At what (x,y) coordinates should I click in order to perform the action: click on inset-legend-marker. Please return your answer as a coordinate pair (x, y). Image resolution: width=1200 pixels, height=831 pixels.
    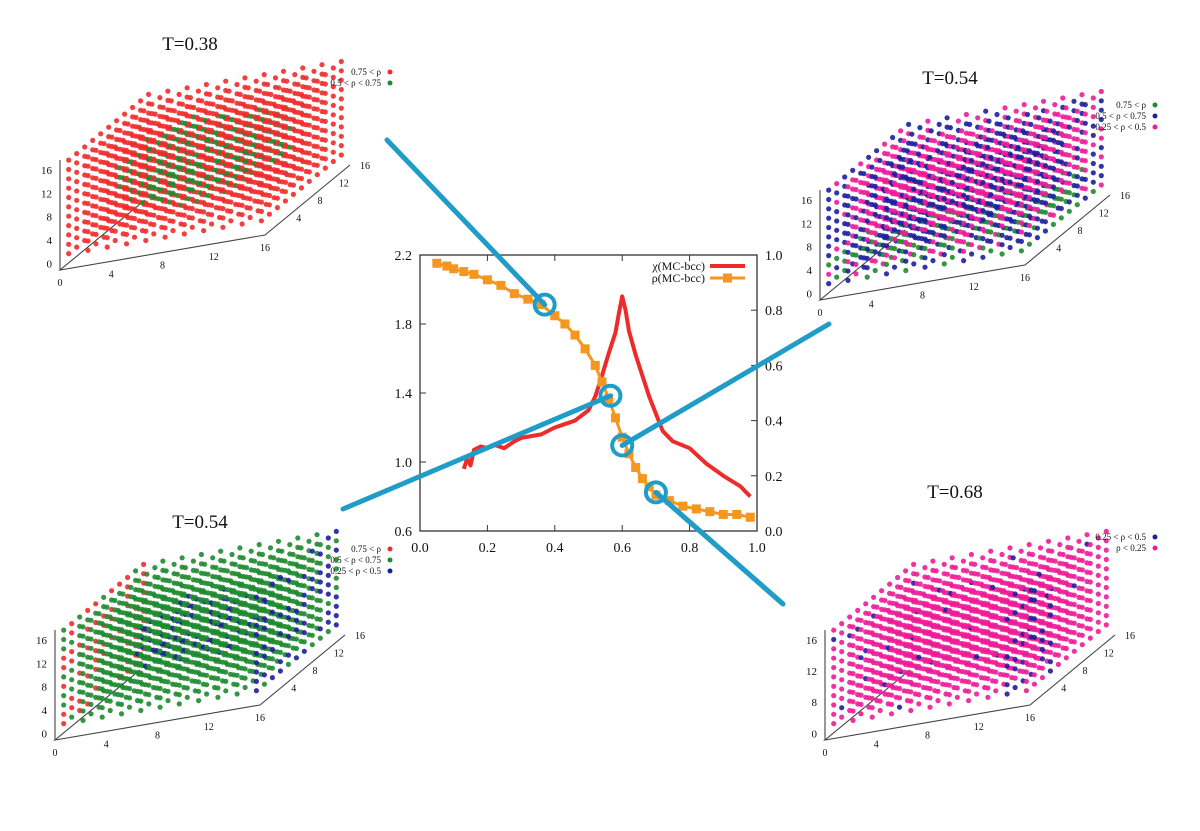
    Looking at the image, I should click on (390, 571).